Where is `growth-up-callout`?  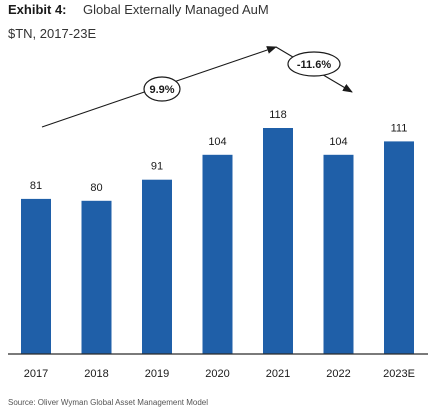
growth-up-callout is located at coordinates (162, 89).